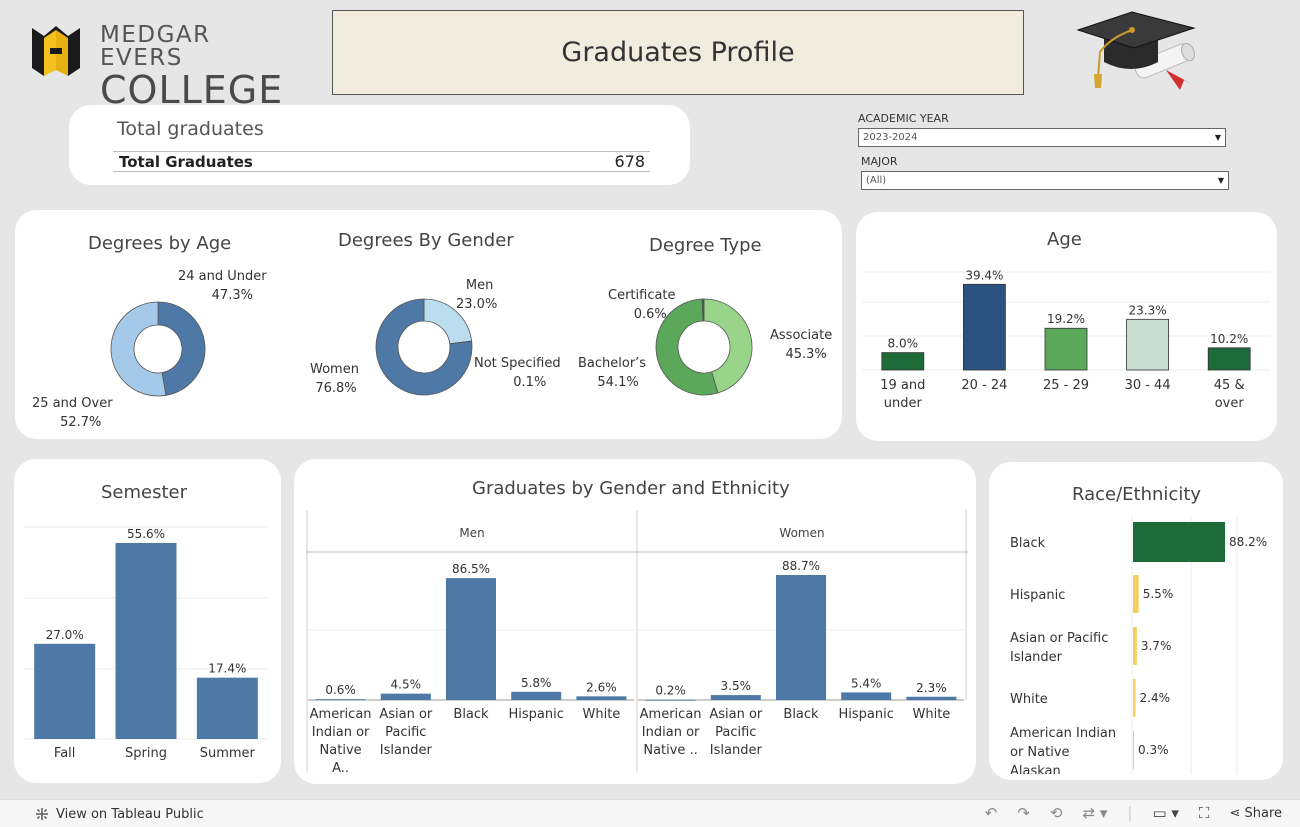  I want to click on comment-icon: ▭ ▾, so click(1165, 813).